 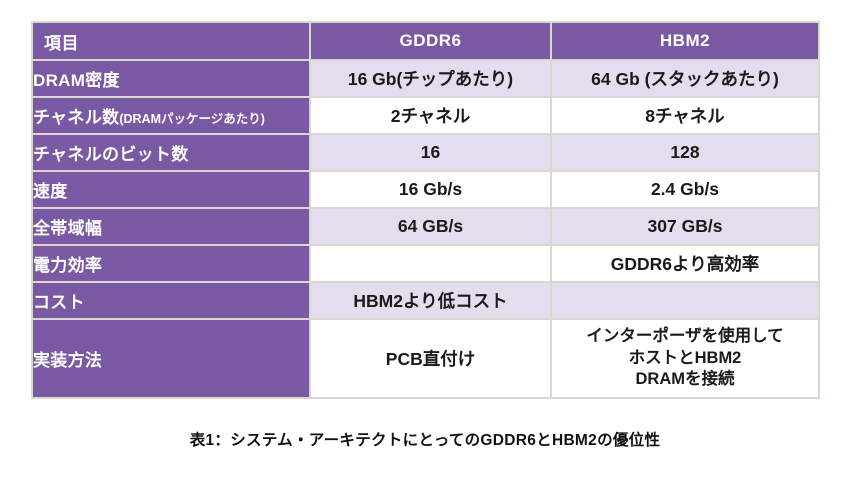 What do you see at coordinates (430, 263) in the screenshot?
I see `cell-power-efficiency-gddr6` at bounding box center [430, 263].